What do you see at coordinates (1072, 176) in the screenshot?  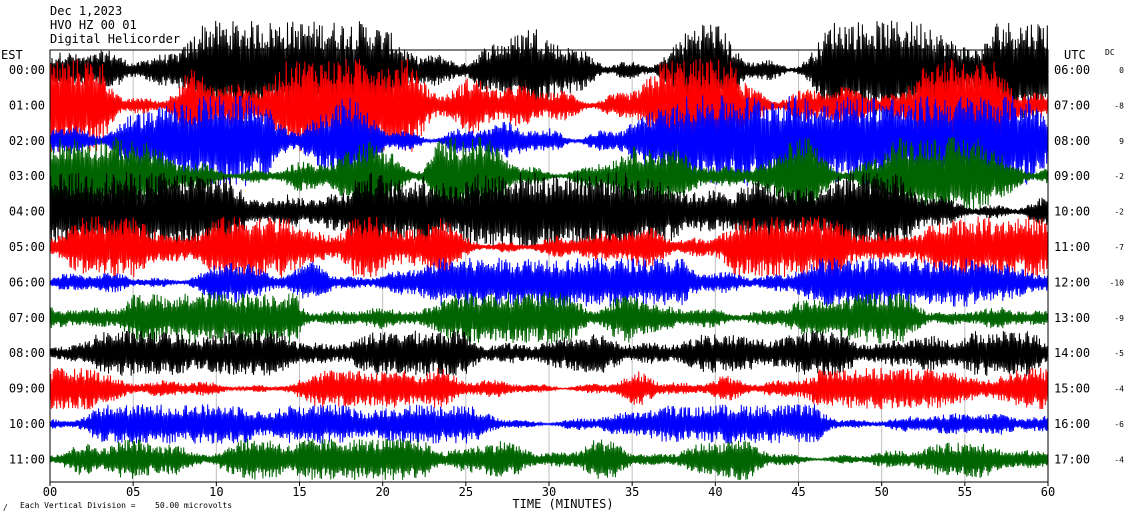 I see `utc-hour-label: 09:00` at bounding box center [1072, 176].